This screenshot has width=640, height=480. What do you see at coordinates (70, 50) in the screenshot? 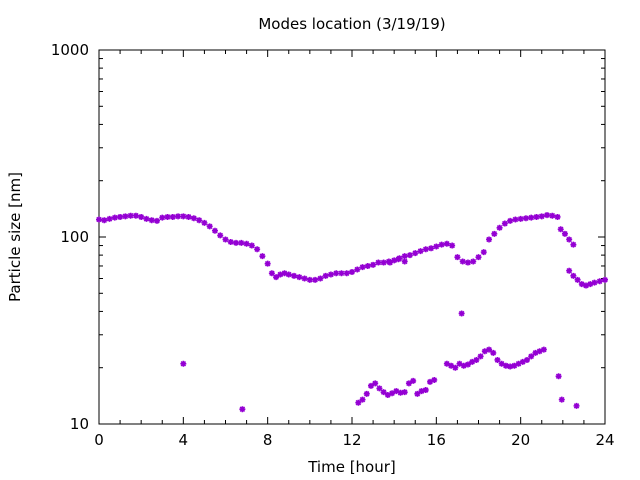
I see `y-tick-label: 1000` at bounding box center [70, 50].